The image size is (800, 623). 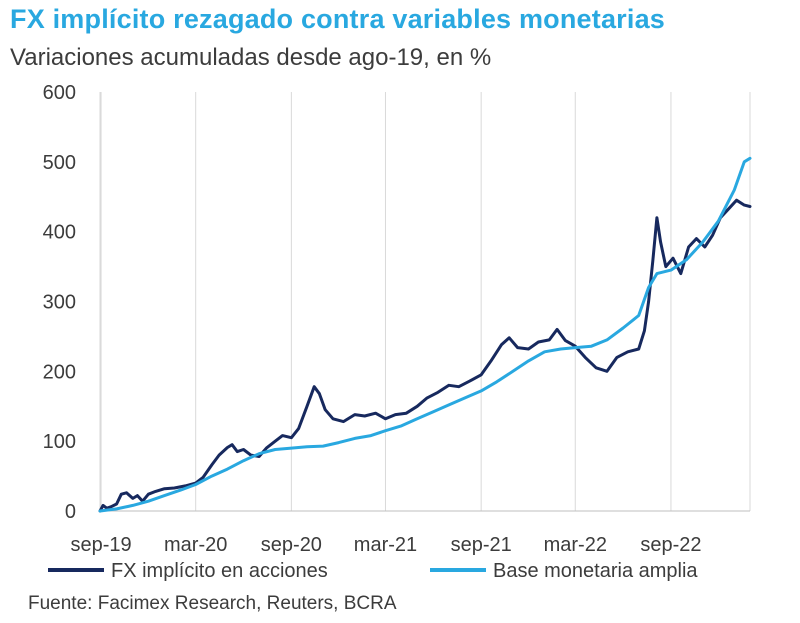 What do you see at coordinates (59, 233) in the screenshot?
I see `y-tick-label: 400` at bounding box center [59, 233].